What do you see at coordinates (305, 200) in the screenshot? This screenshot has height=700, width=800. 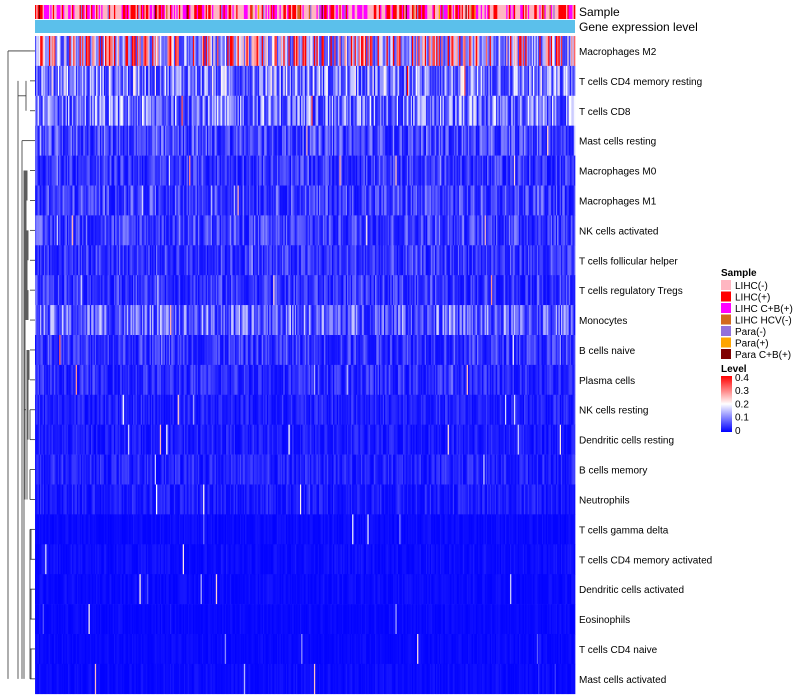 I see `heatmap-row` at bounding box center [305, 200].